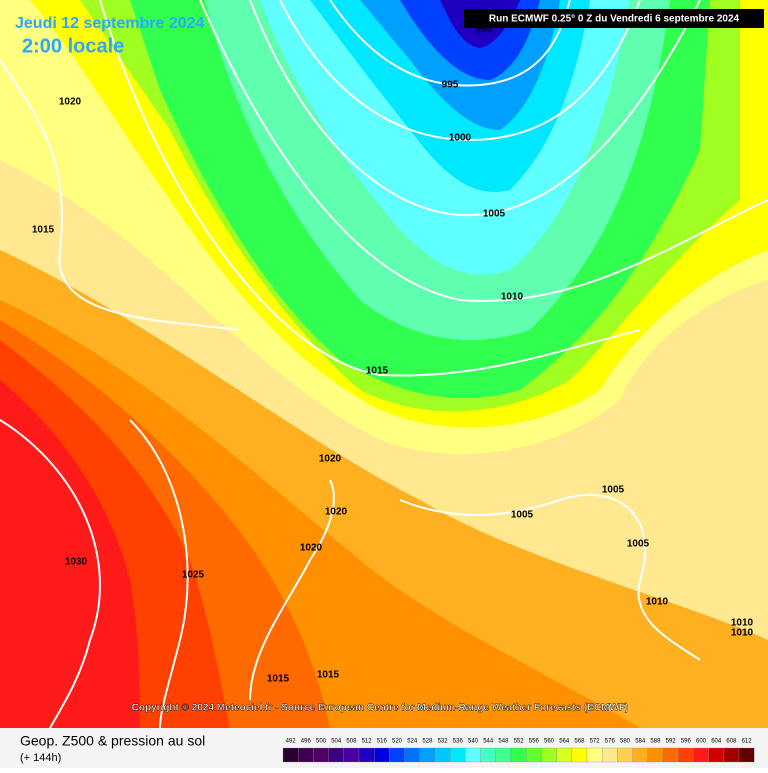  I want to click on legend-label: 580, so click(625, 742).